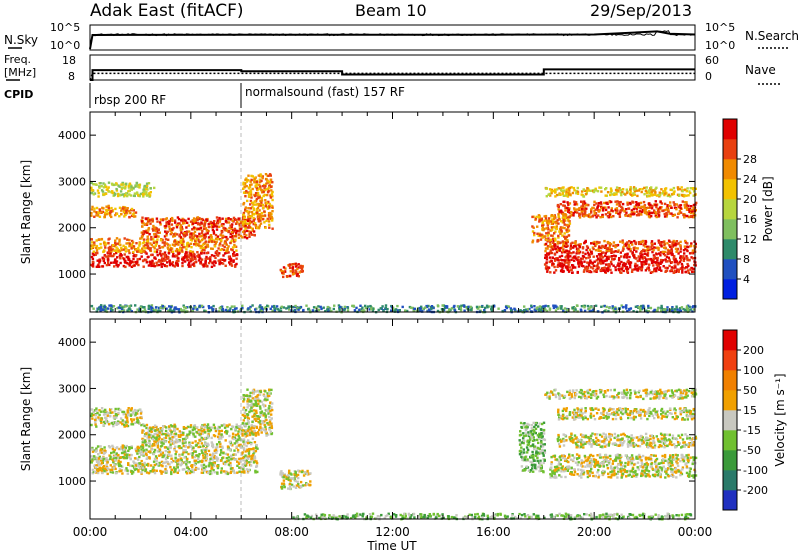 The width and height of the screenshot is (800, 554). Describe the element at coordinates (730, 249) in the screenshot. I see `colorbar-block` at that location.